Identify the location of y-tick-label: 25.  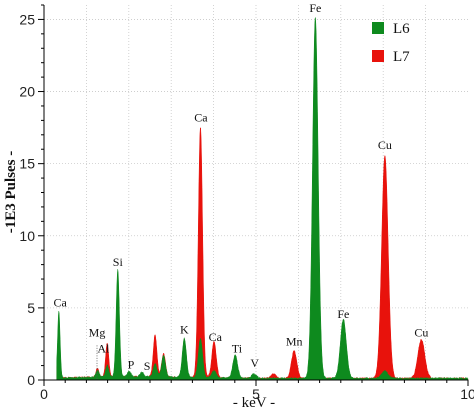
(27, 19).